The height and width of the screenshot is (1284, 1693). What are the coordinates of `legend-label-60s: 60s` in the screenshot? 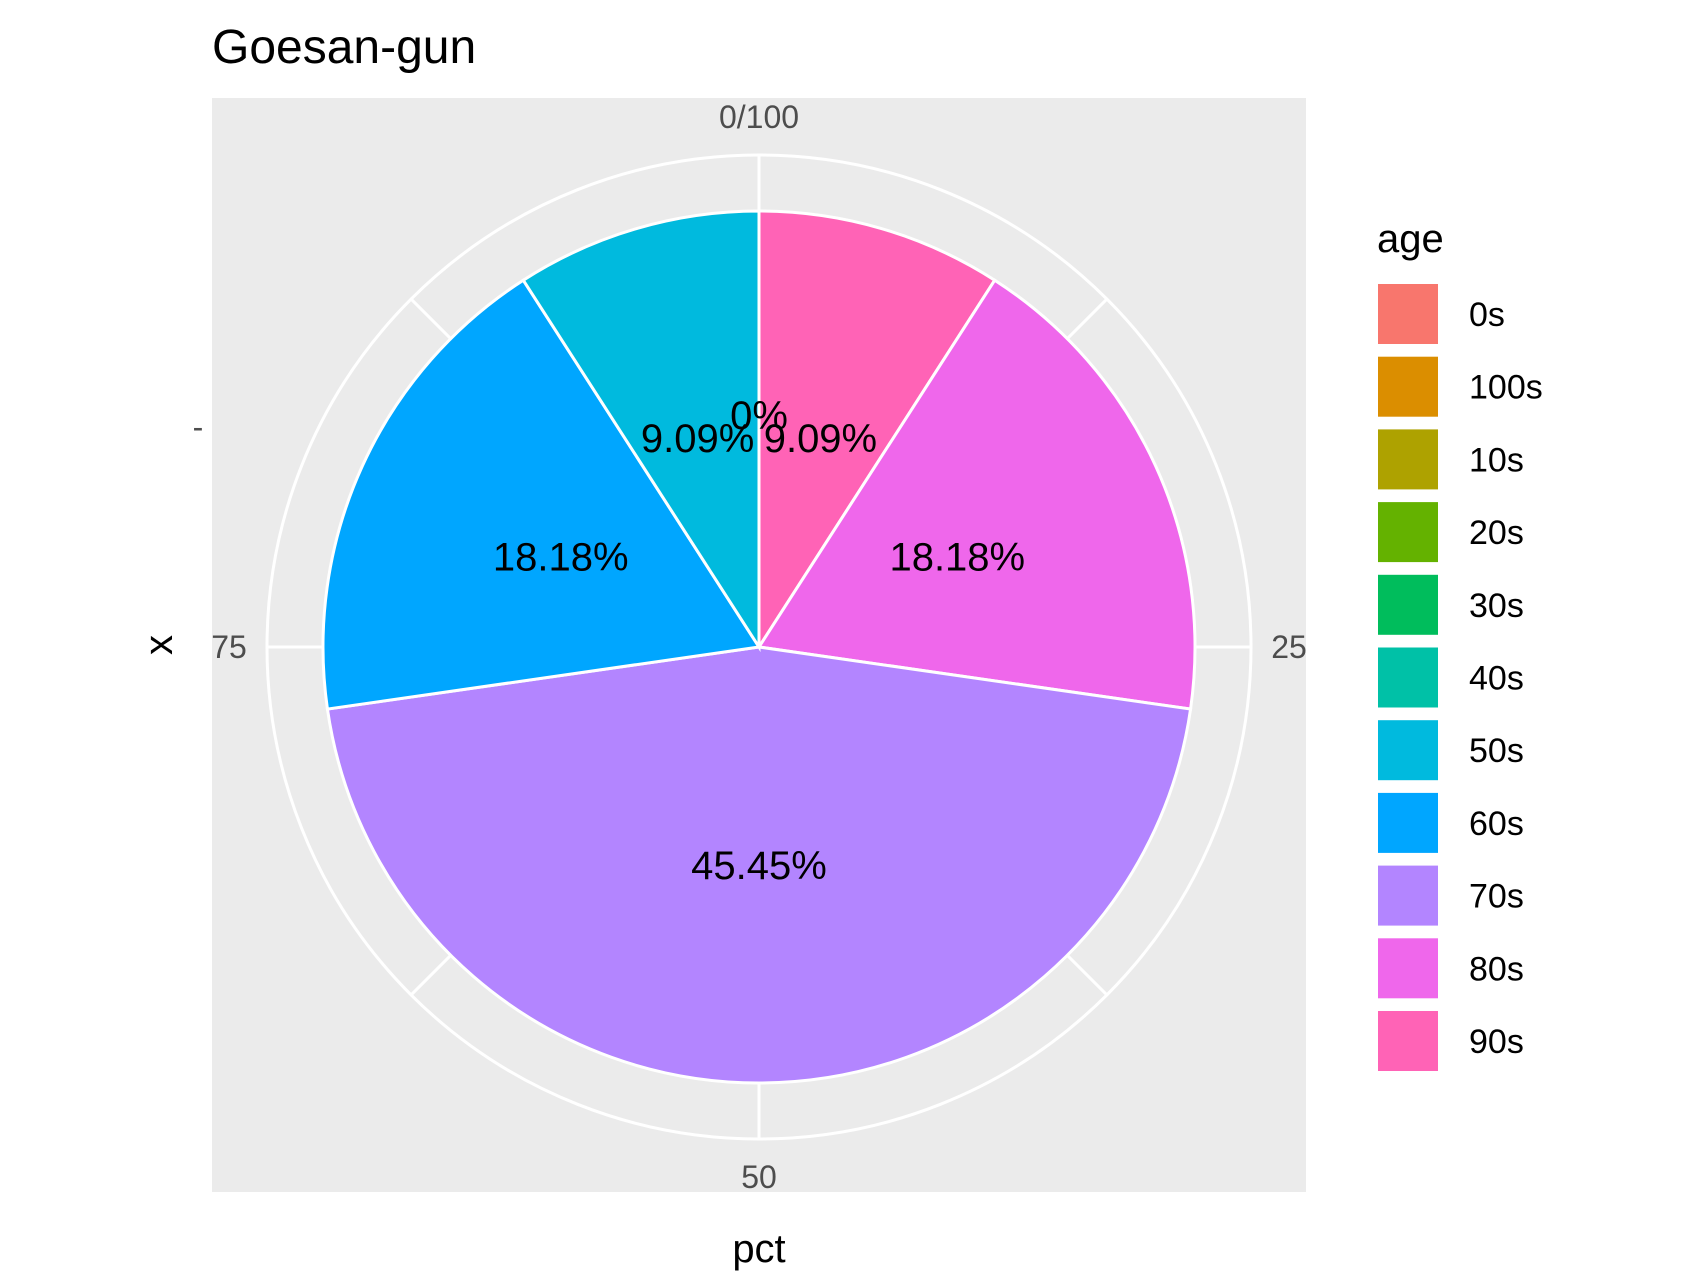 It's located at (1496, 824).